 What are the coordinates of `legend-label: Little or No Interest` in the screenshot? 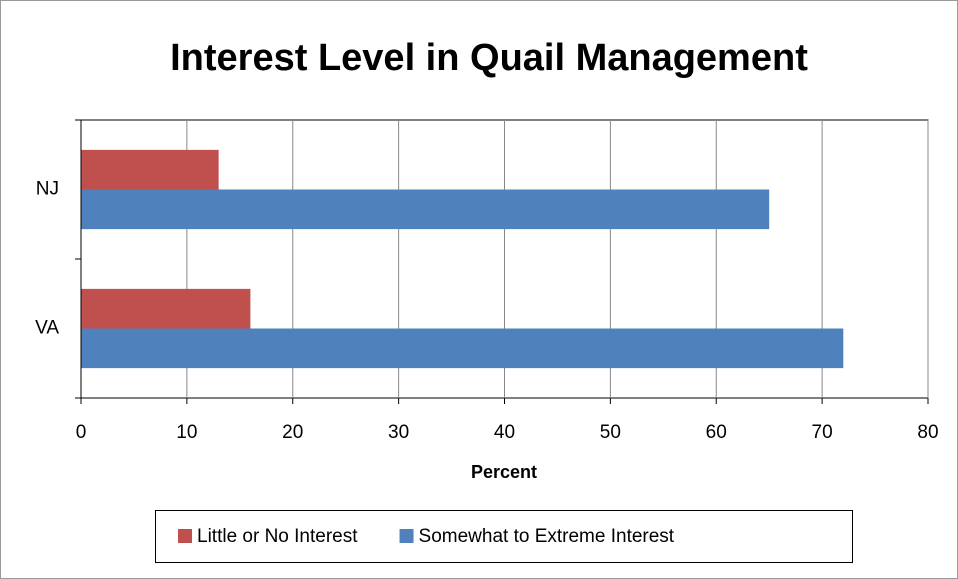 It's located at (277, 536).